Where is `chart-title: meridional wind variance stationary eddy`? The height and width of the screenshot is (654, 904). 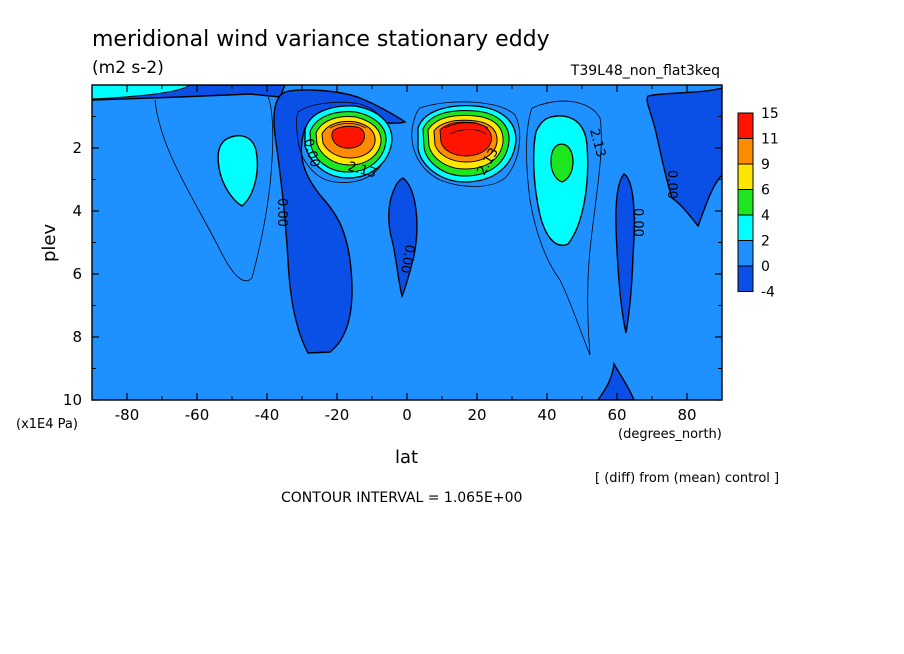
chart-title: meridional wind variance stationary eddy is located at coordinates (321, 39).